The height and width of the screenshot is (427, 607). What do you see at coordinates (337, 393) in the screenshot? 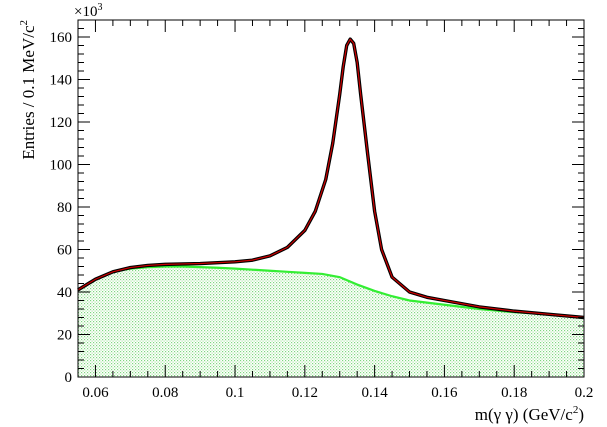
I see `x-axis-tick-labels: 0.06 0.08 0.1 0.12 0.14 0.16 0.18 0.2` at bounding box center [337, 393].